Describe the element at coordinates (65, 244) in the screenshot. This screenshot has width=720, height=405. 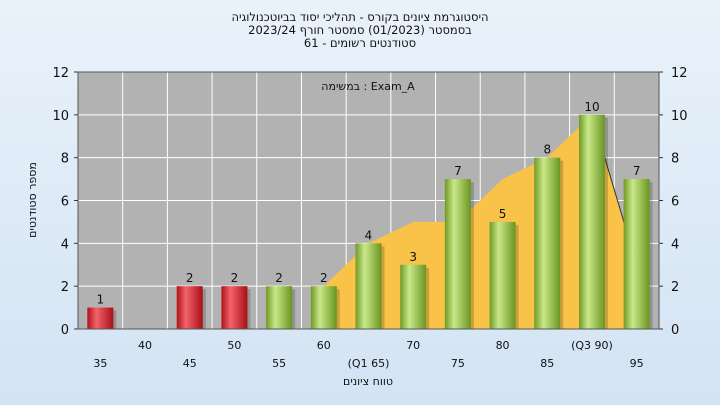
I see `y-tick-left: 4` at that location.